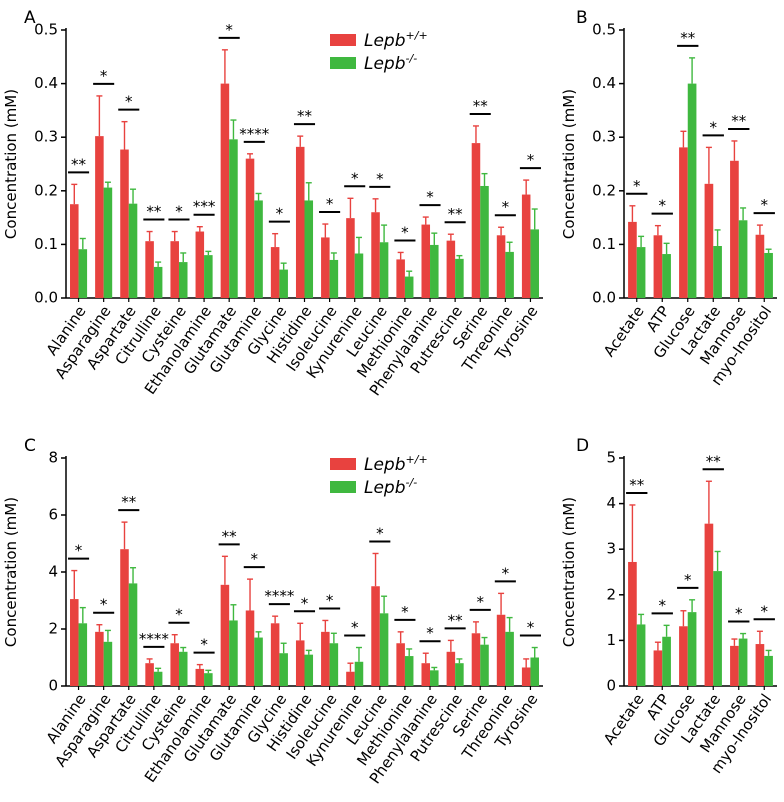 This screenshot has height=802, width=784. Describe the element at coordinates (604, 83) in the screenshot. I see `y-tick-label: 0.4` at that location.